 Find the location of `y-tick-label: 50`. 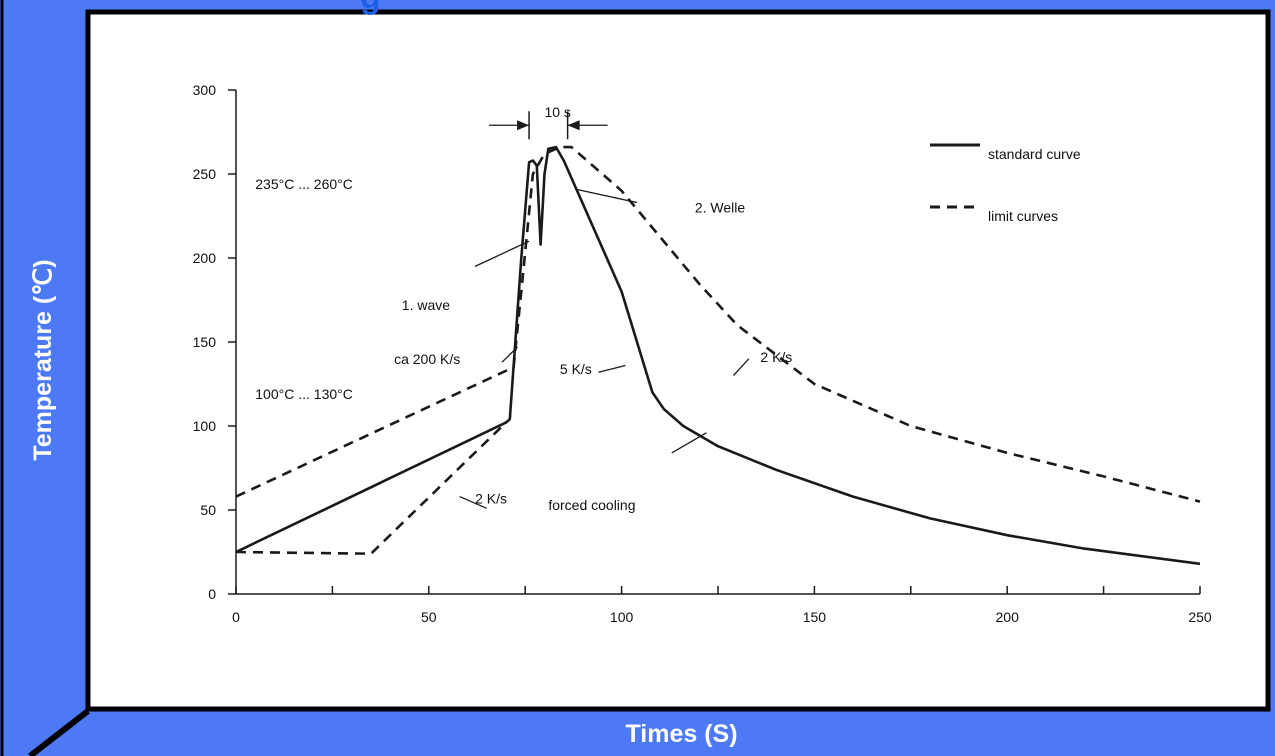

y-tick-label: 50 is located at coordinates (208, 510).